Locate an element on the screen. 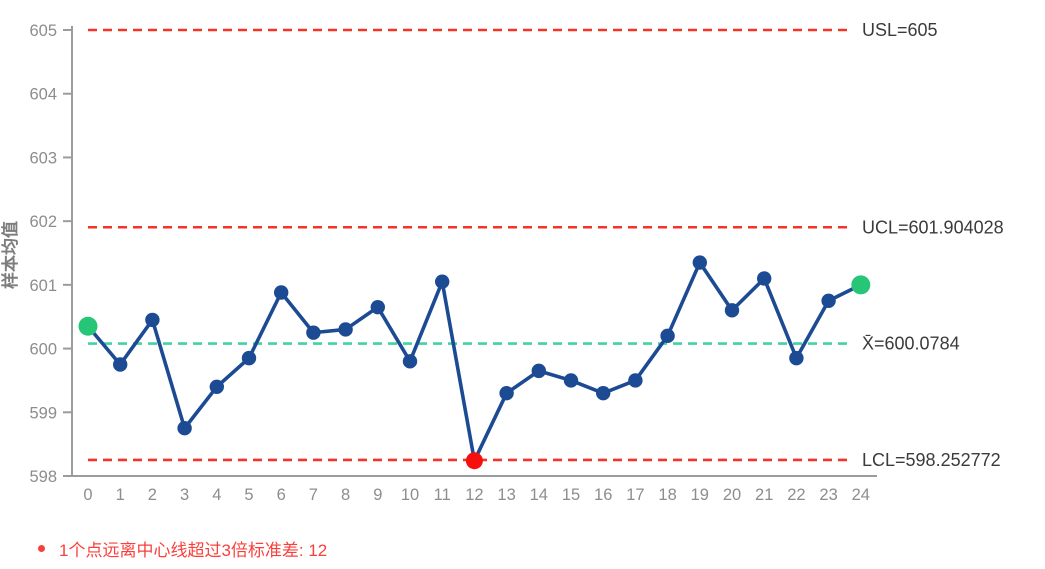  x-tick-label: 20 is located at coordinates (732, 495).